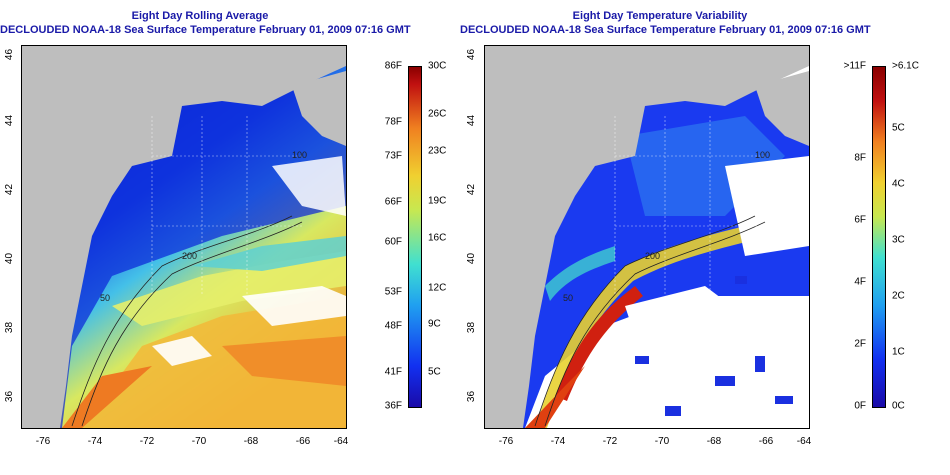  What do you see at coordinates (393, 292) in the screenshot?
I see `colorbar-label: 53F` at bounding box center [393, 292].